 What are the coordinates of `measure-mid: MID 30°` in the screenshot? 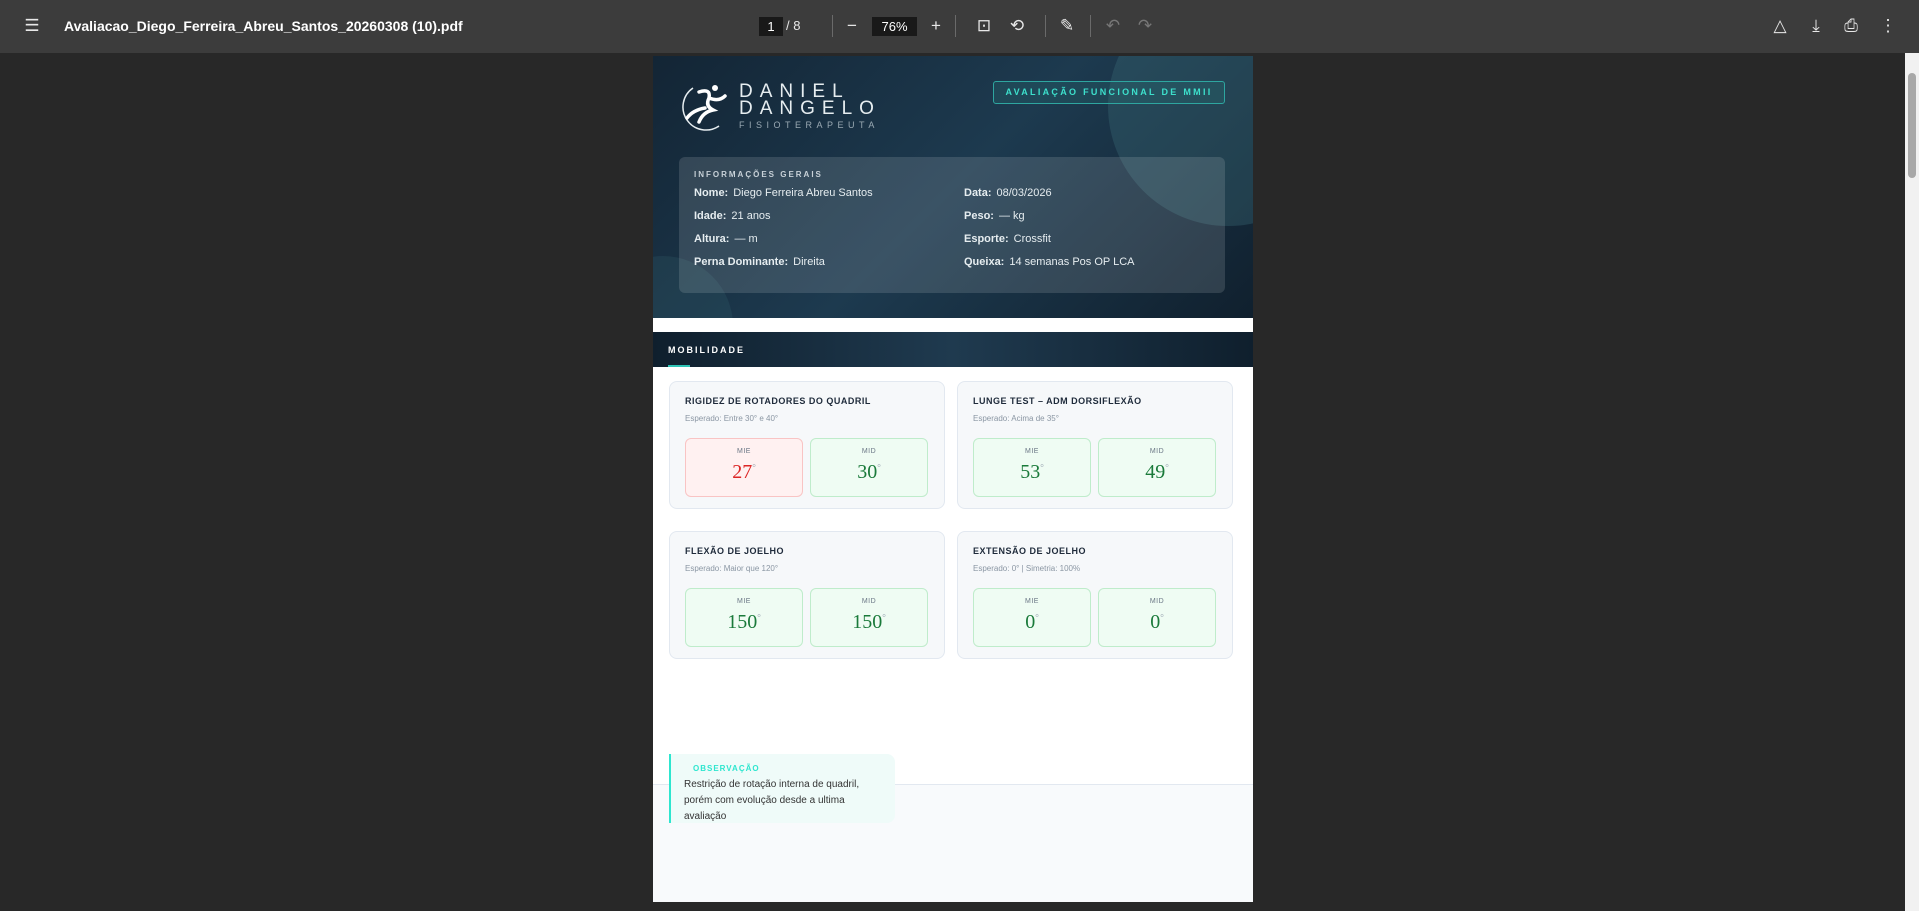 It's located at (869, 467).